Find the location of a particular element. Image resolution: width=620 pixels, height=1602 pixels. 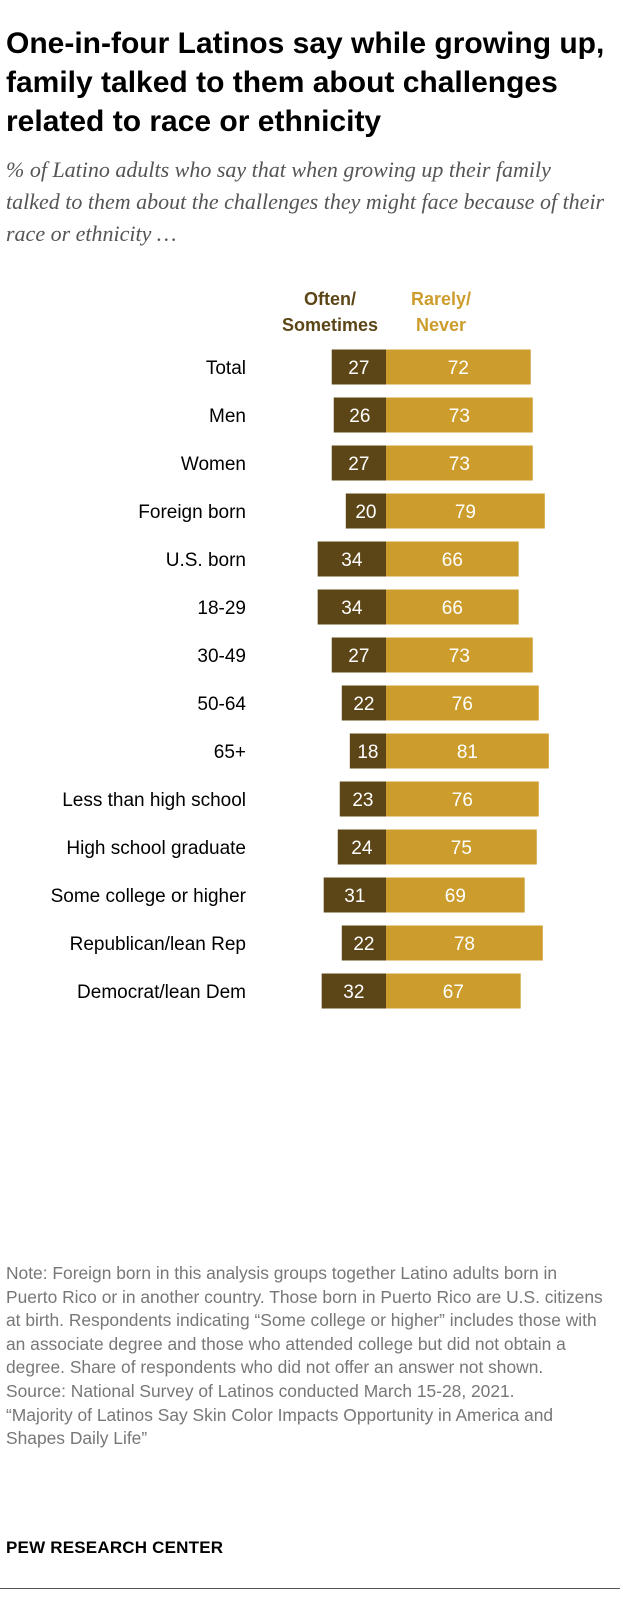

brand-label: PEW RESEARCH CENTER is located at coordinates (115, 1547).